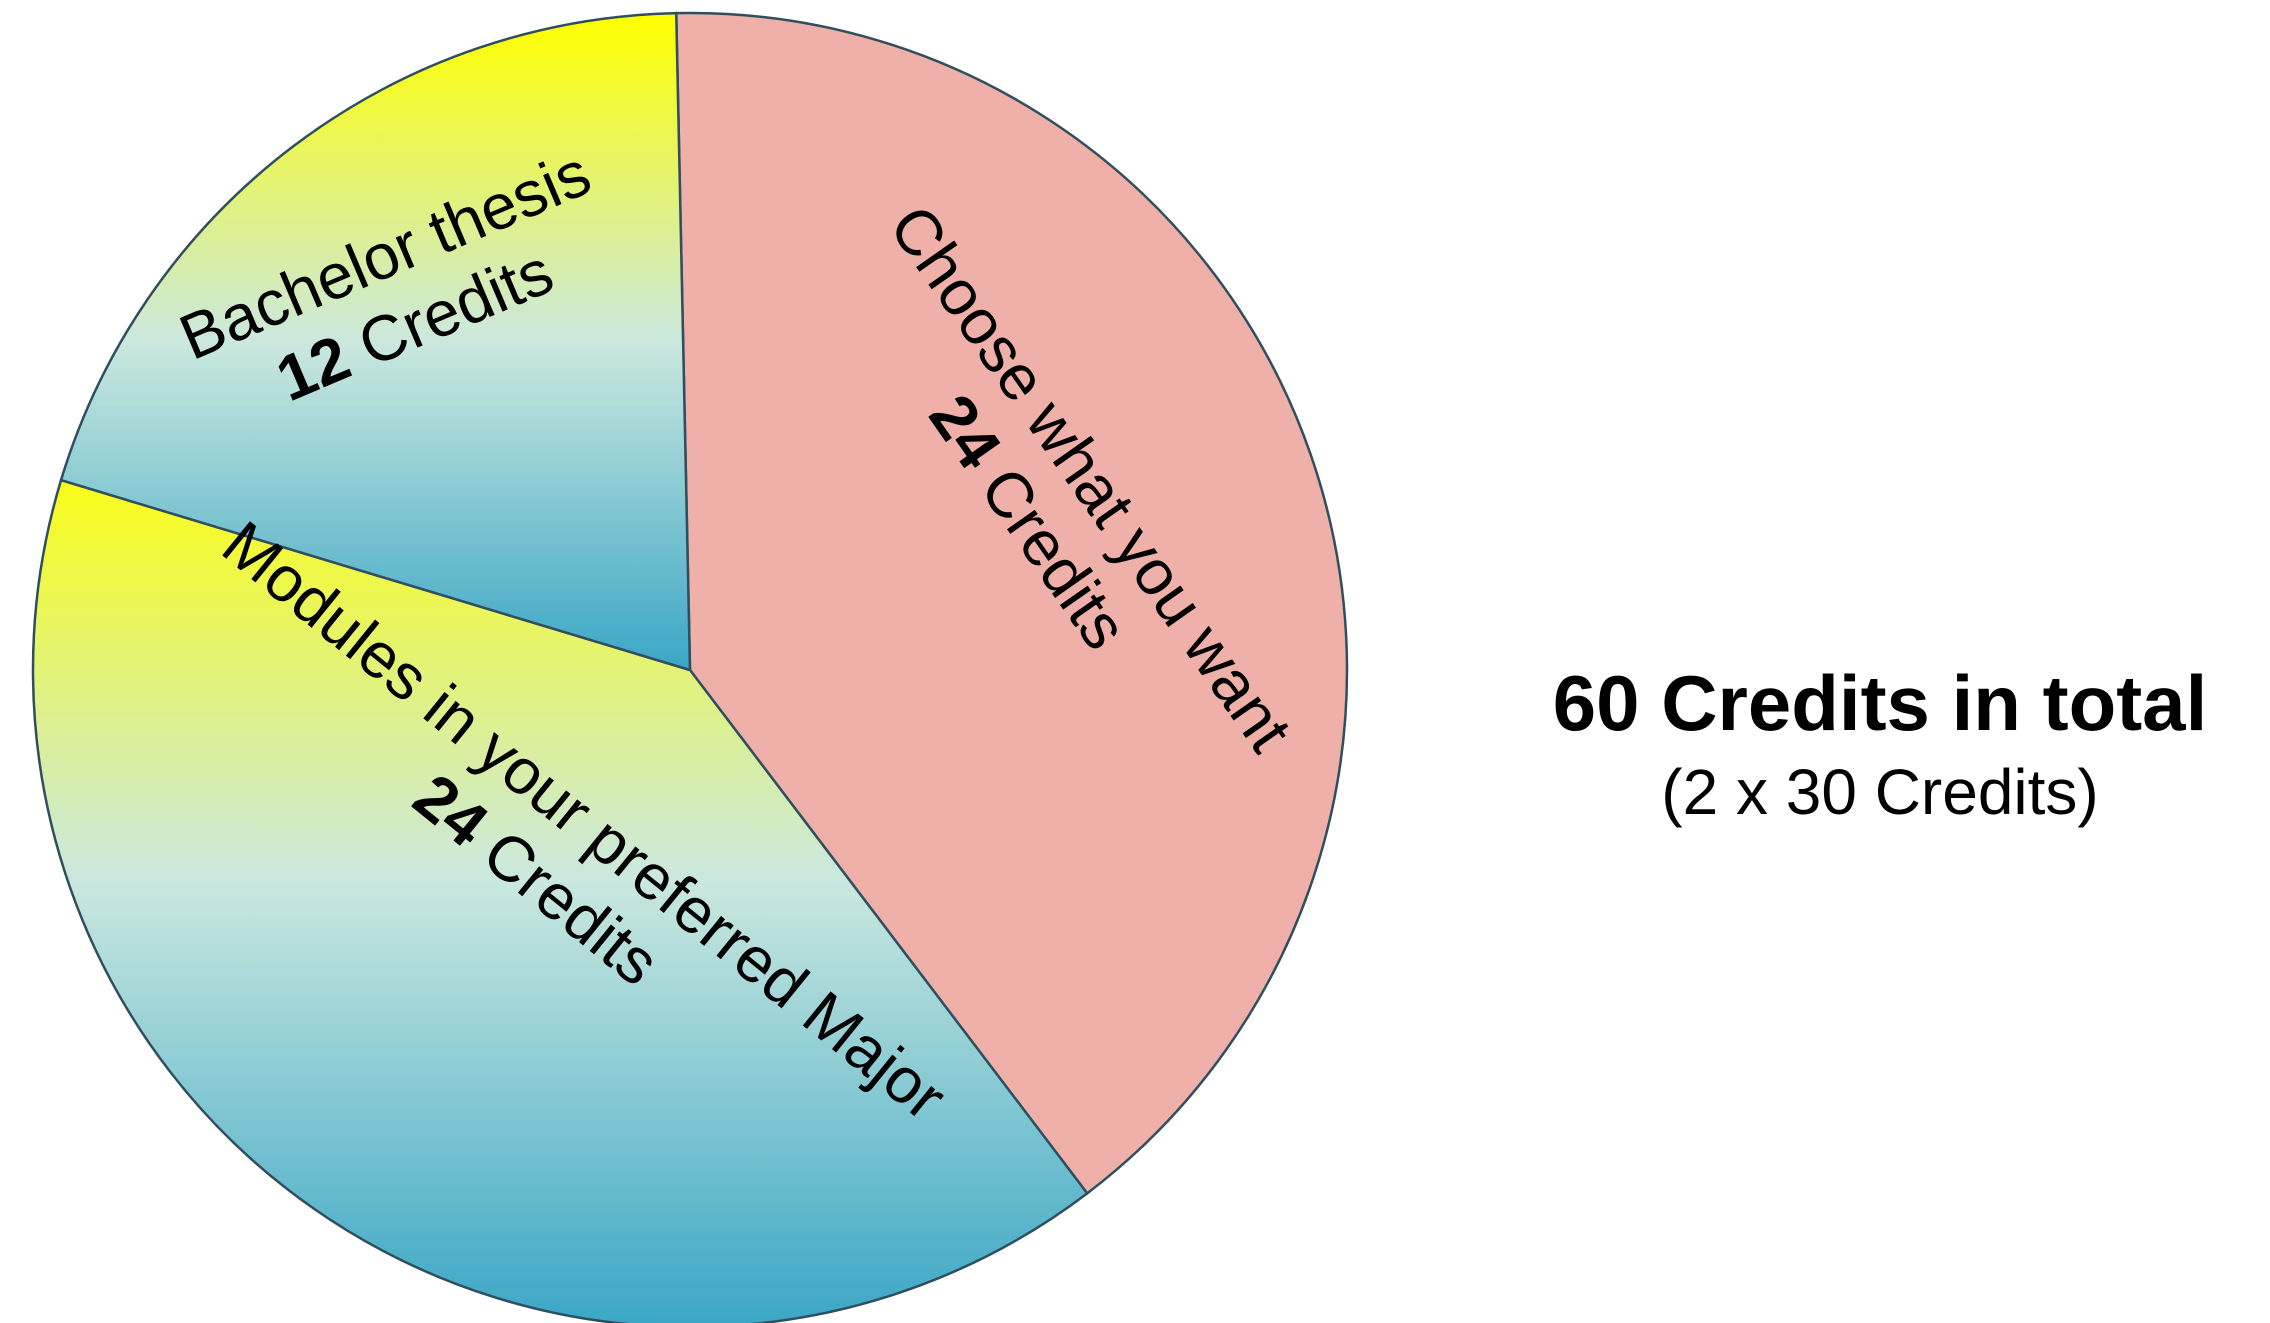 The image size is (2270, 1323). Describe the element at coordinates (375, 341) in the screenshot. I see `pie-slice-thesis` at that location.